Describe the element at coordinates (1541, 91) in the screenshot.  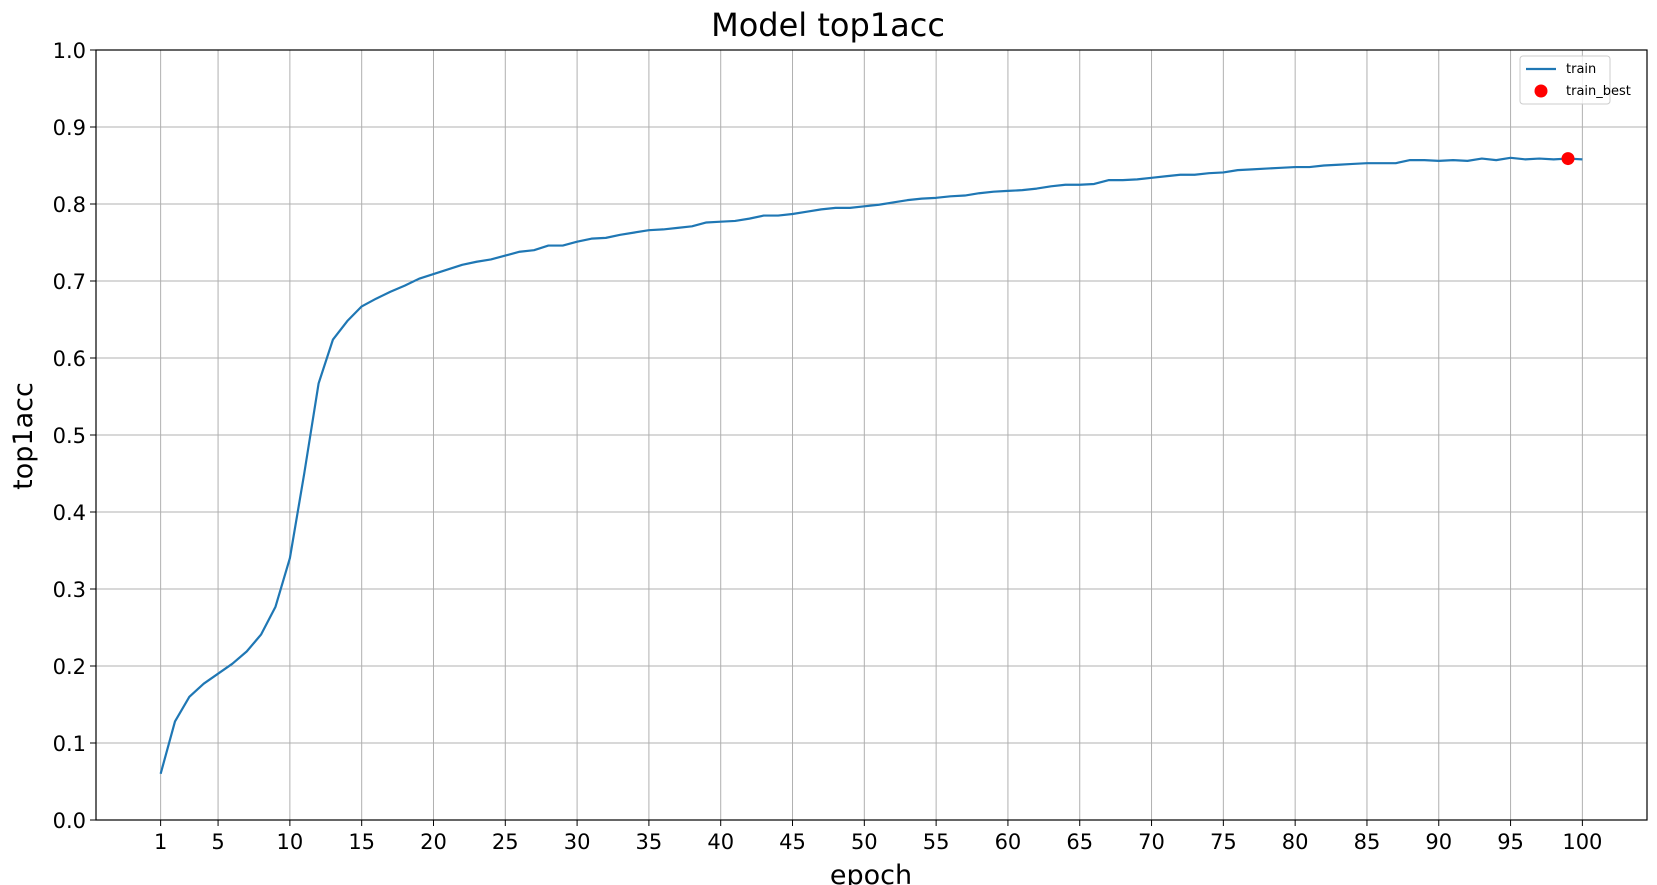
I see `legend-train-best-swatch` at that location.